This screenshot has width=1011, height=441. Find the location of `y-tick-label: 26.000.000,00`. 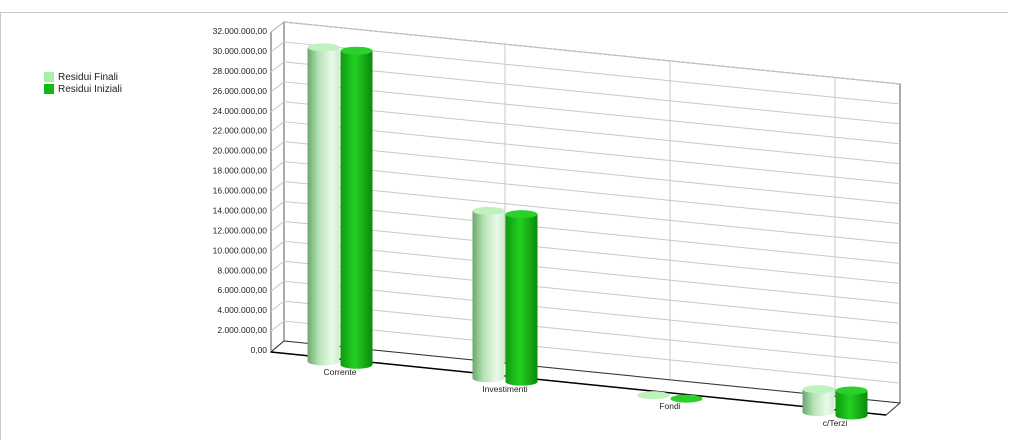

y-tick-label: 26.000.000,00 is located at coordinates (240, 91).